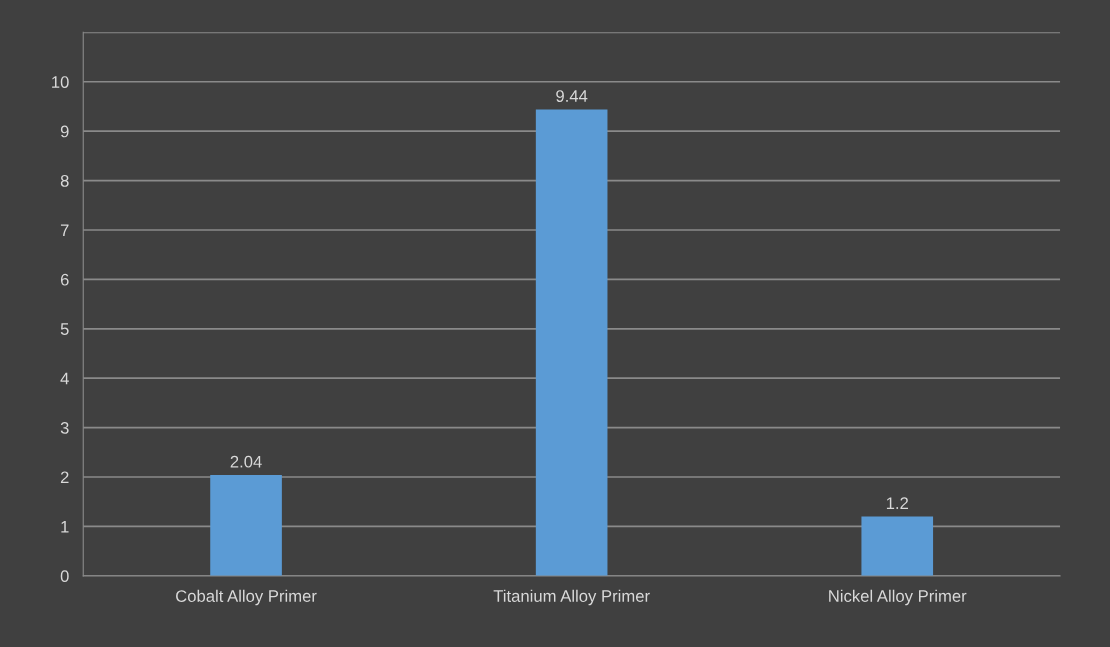 Image resolution: width=1110 pixels, height=647 pixels. Describe the element at coordinates (64, 131) in the screenshot. I see `y-tick-label: 9` at that location.